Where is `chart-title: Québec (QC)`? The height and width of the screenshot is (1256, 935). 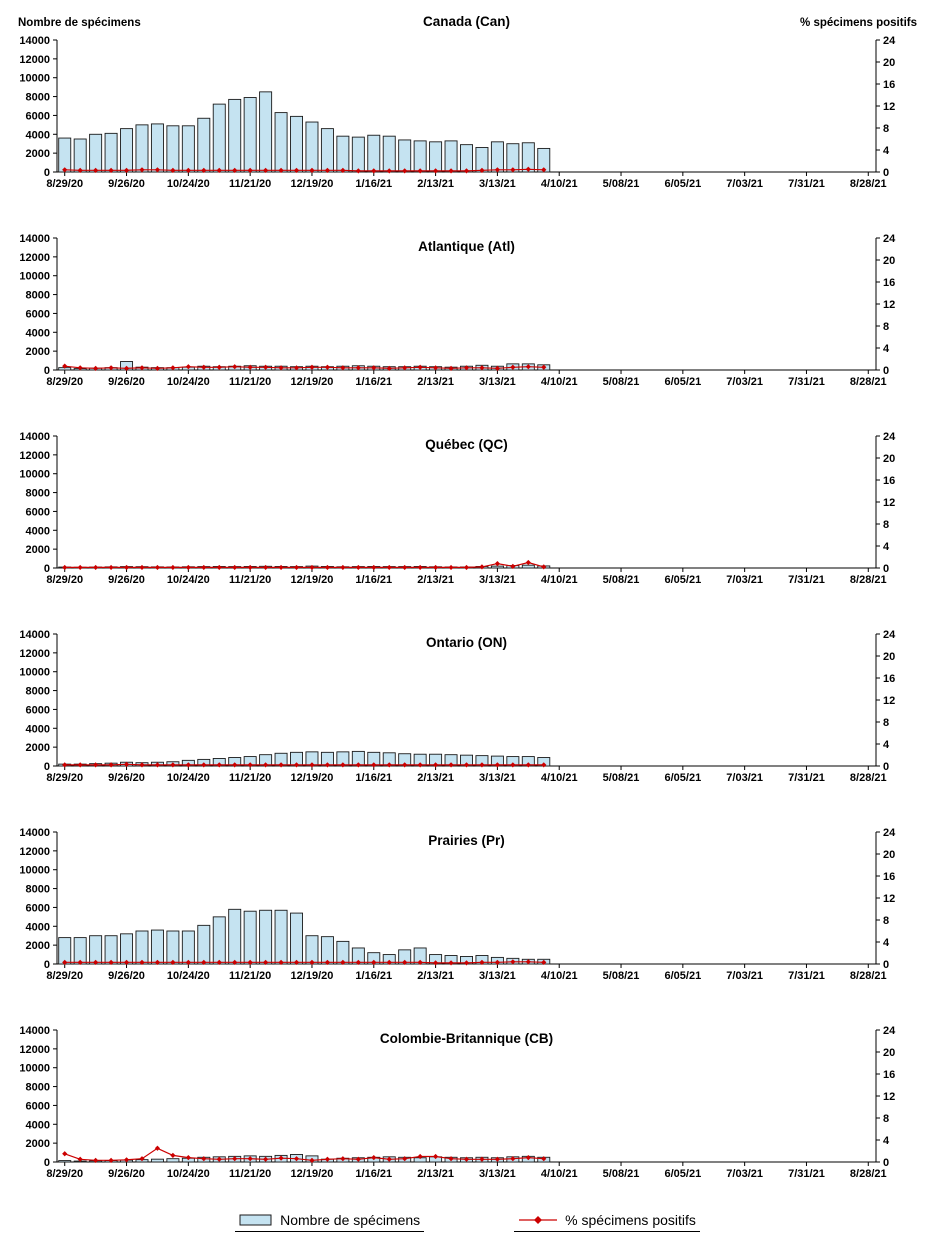
chart-title: Québec (QC) is located at coordinates (466, 444).